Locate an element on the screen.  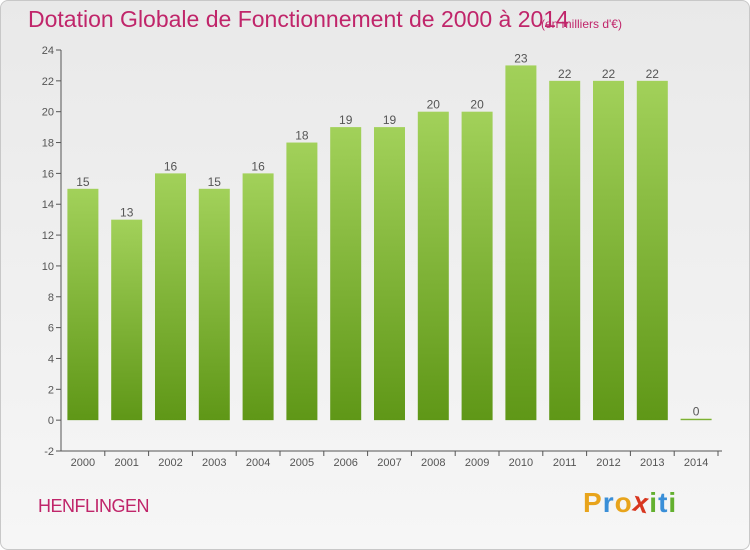
x-tick-label: 2008 is located at coordinates (433, 463).